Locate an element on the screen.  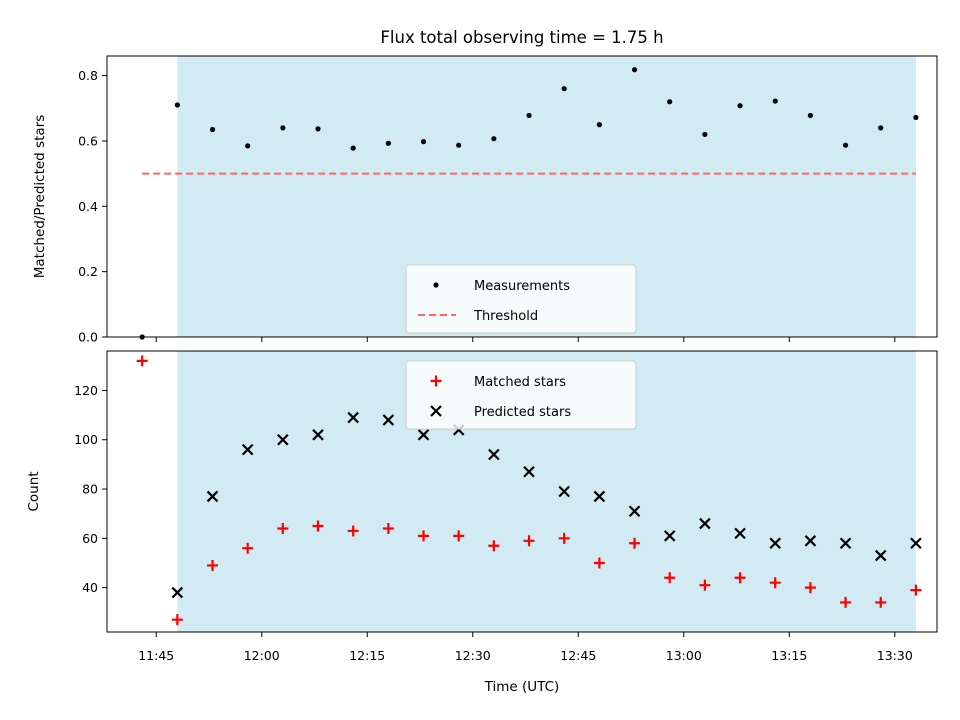
y-tick-label: 0.0 is located at coordinates (88, 337).